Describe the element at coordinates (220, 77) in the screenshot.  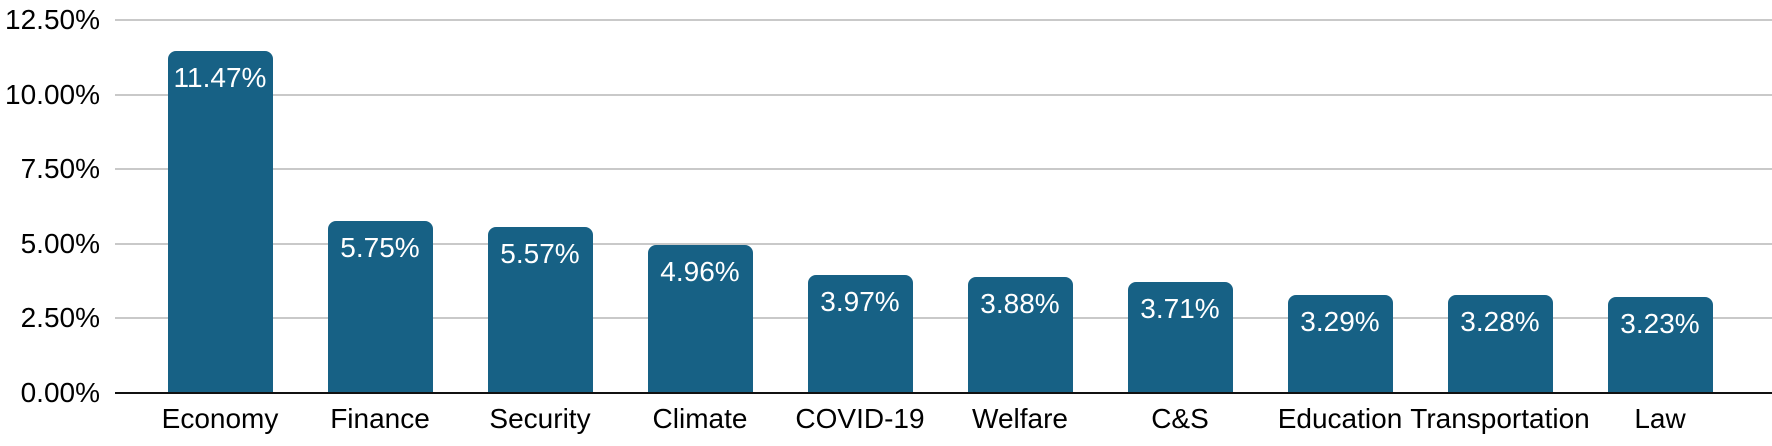
I see `bar-value-label: 11.47%` at that location.